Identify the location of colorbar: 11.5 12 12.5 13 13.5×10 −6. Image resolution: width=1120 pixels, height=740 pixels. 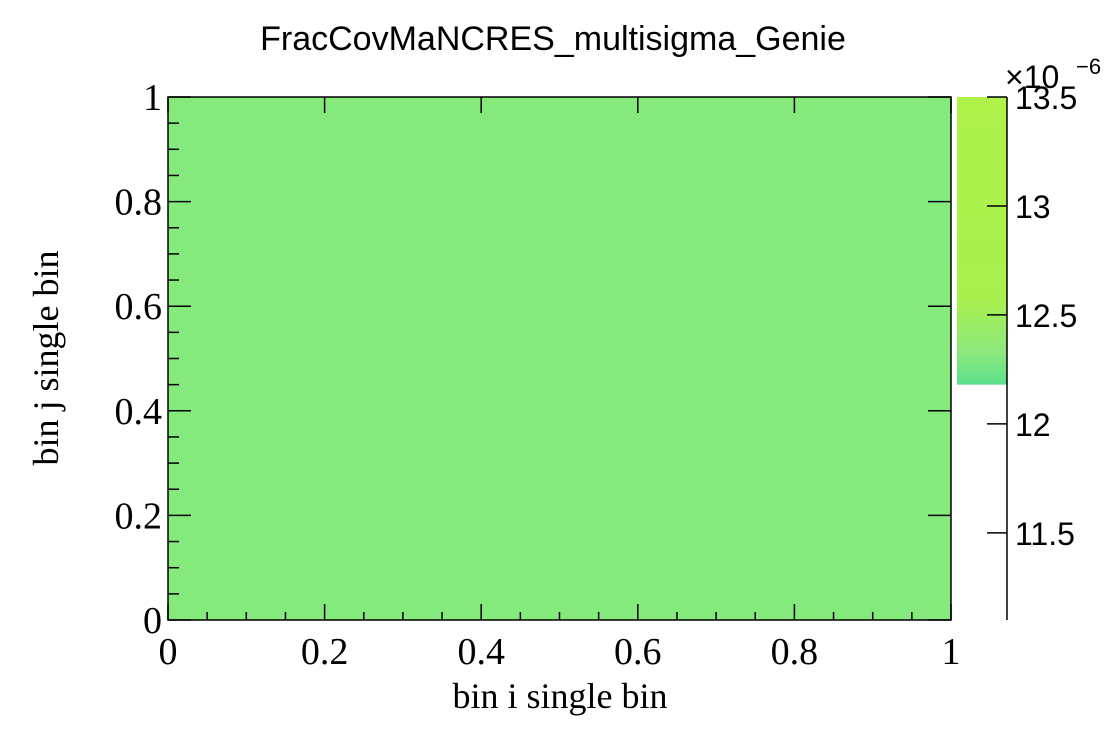
(1029, 337).